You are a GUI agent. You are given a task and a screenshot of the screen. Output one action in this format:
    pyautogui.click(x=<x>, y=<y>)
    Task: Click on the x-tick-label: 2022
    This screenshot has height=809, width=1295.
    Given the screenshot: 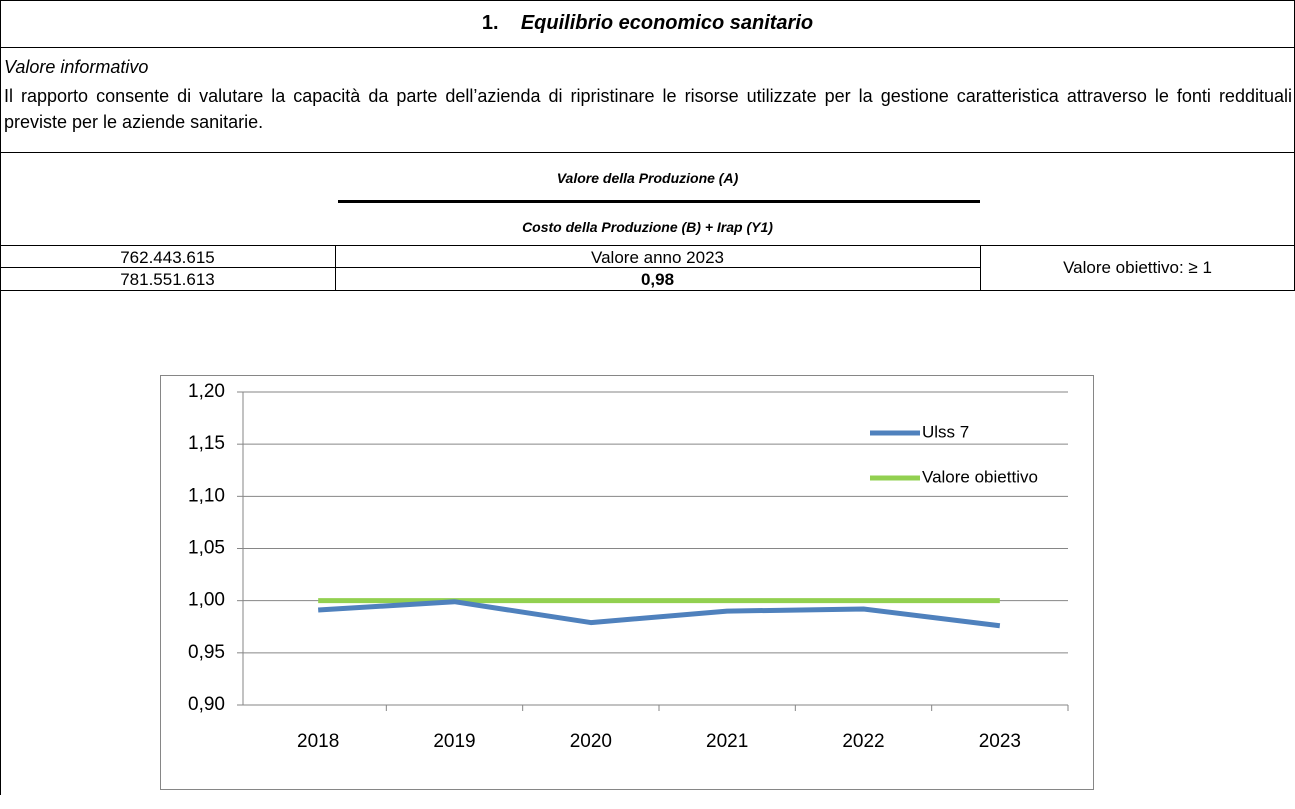 What is the action you would take?
    pyautogui.click(x=863, y=741)
    